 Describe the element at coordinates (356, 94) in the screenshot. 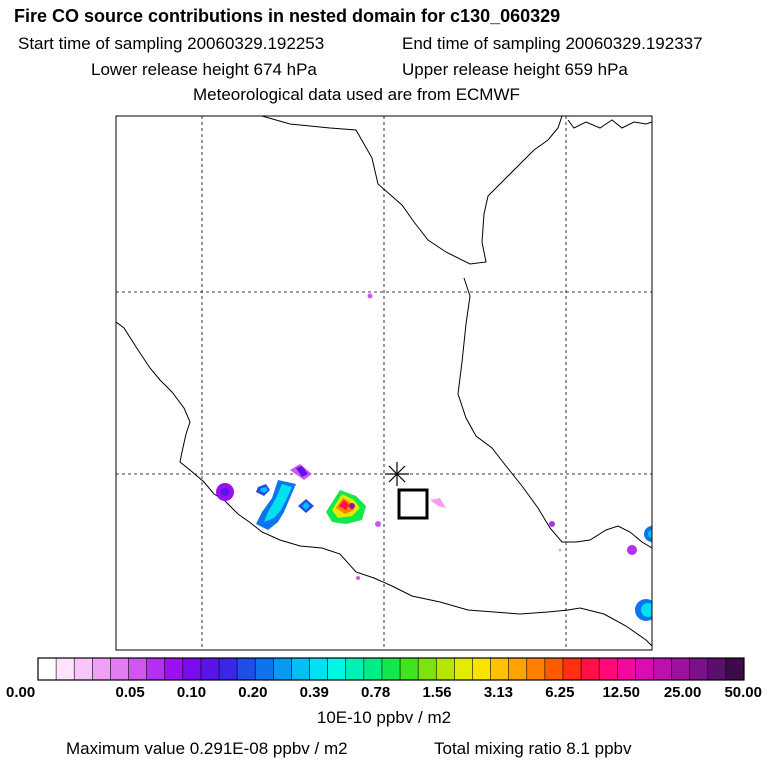

I see `met-data-source: Meteorological data used are from ECMWF` at that location.